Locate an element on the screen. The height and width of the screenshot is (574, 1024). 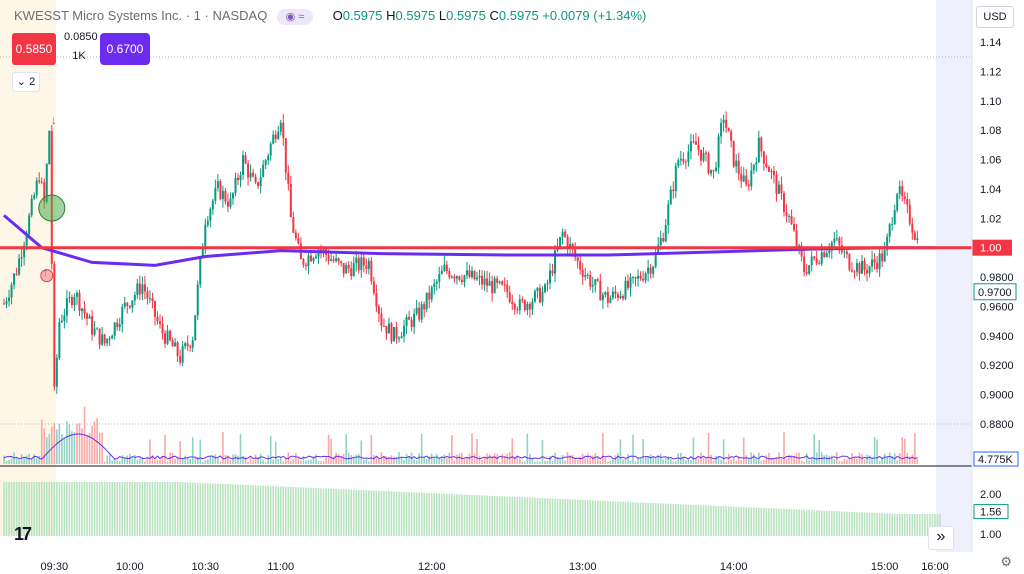
price-tick-label: 1.02 is located at coordinates (990, 219).